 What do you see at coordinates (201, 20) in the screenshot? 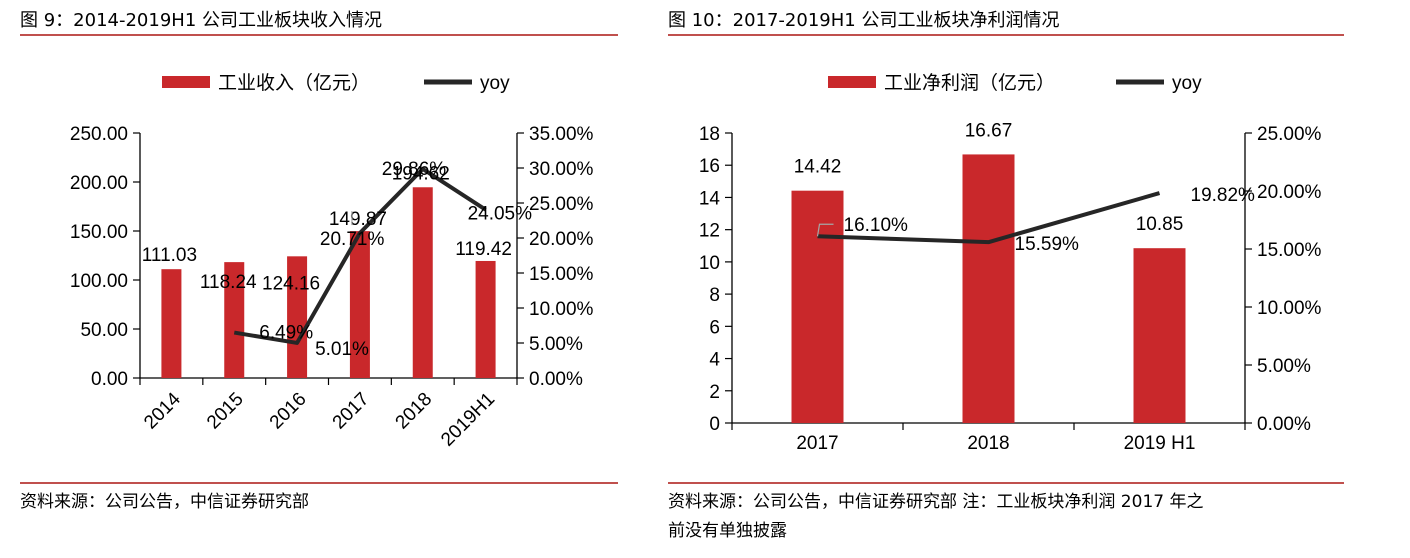
I see `chart-title: 图 9：2014-2019H1 公司工业板块收入情况` at bounding box center [201, 20].